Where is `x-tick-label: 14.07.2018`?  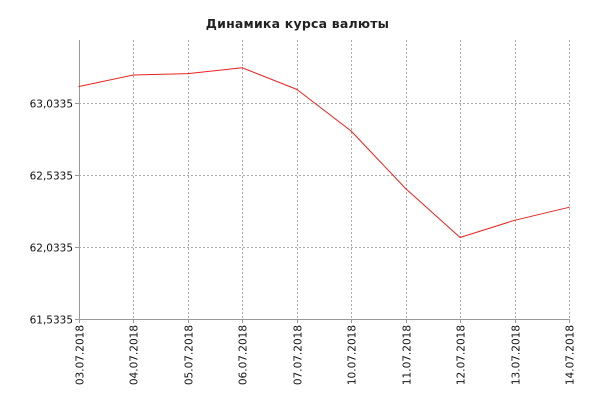 x-tick-label: 14.07.2018 is located at coordinates (571, 355).